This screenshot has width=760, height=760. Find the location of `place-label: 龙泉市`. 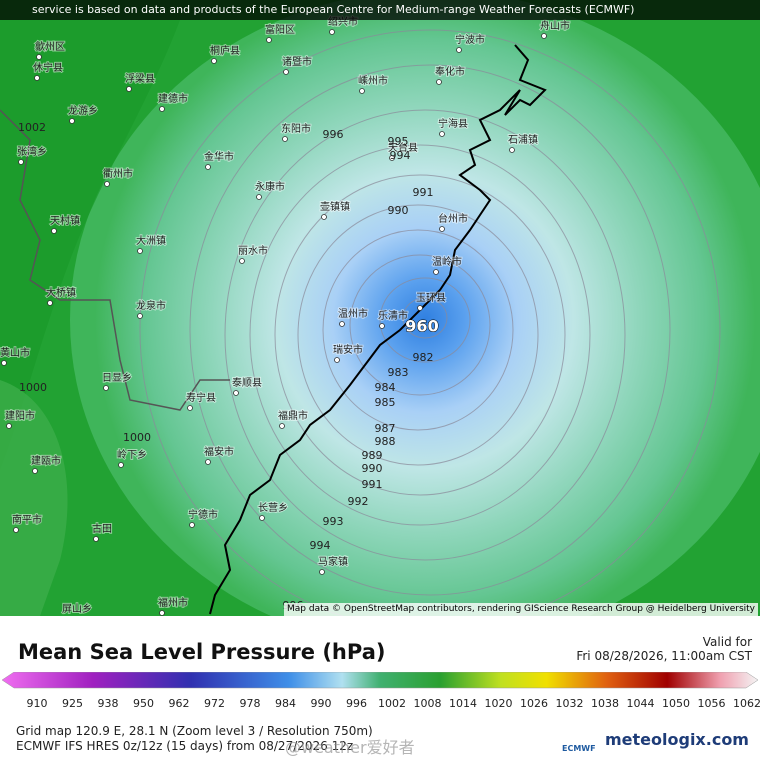

place-label: 龙泉市 is located at coordinates (151, 305).